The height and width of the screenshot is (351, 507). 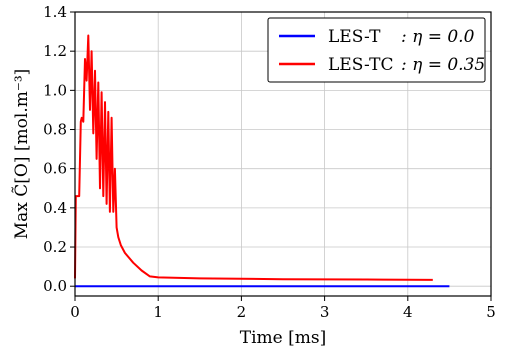 I want to click on legend-box, so click(x=376, y=50).